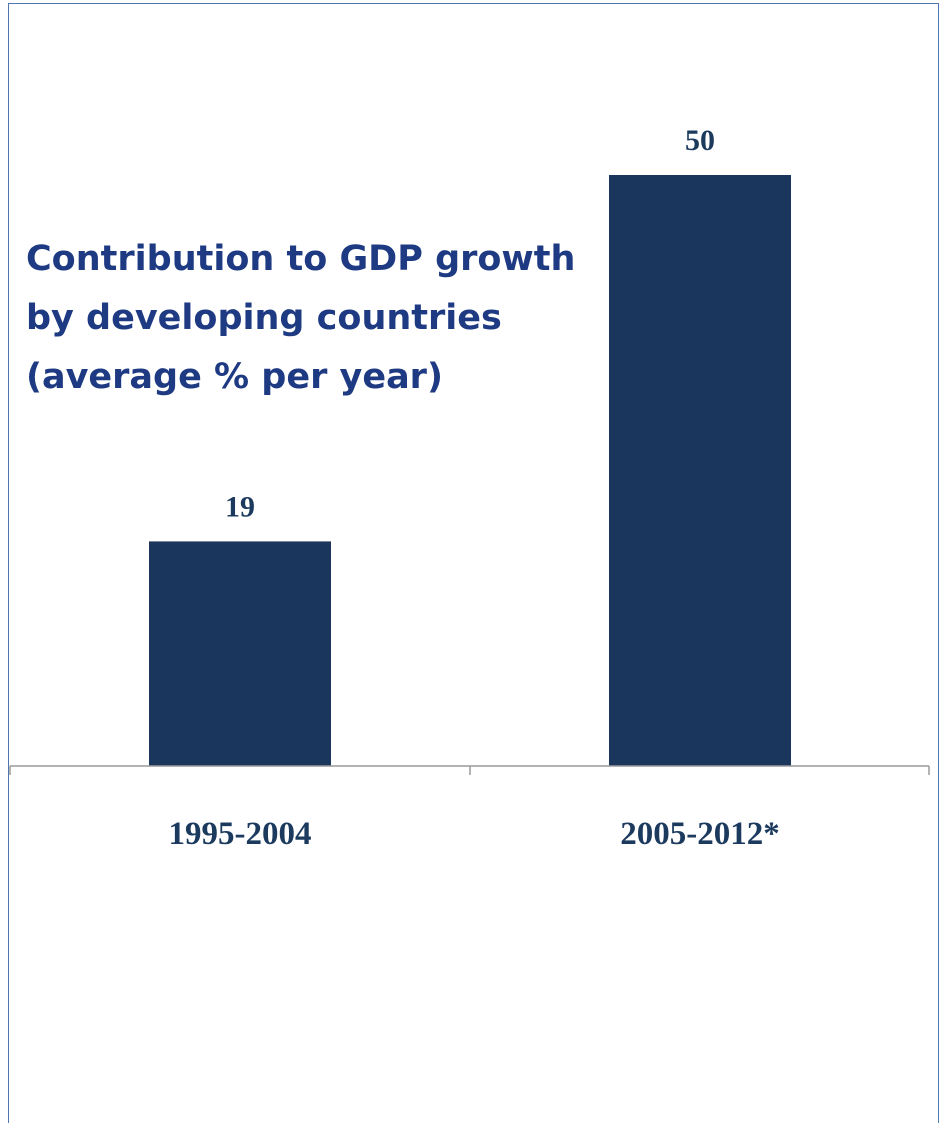  What do you see at coordinates (700, 140) in the screenshot?
I see `bar-value-label: 50` at bounding box center [700, 140].